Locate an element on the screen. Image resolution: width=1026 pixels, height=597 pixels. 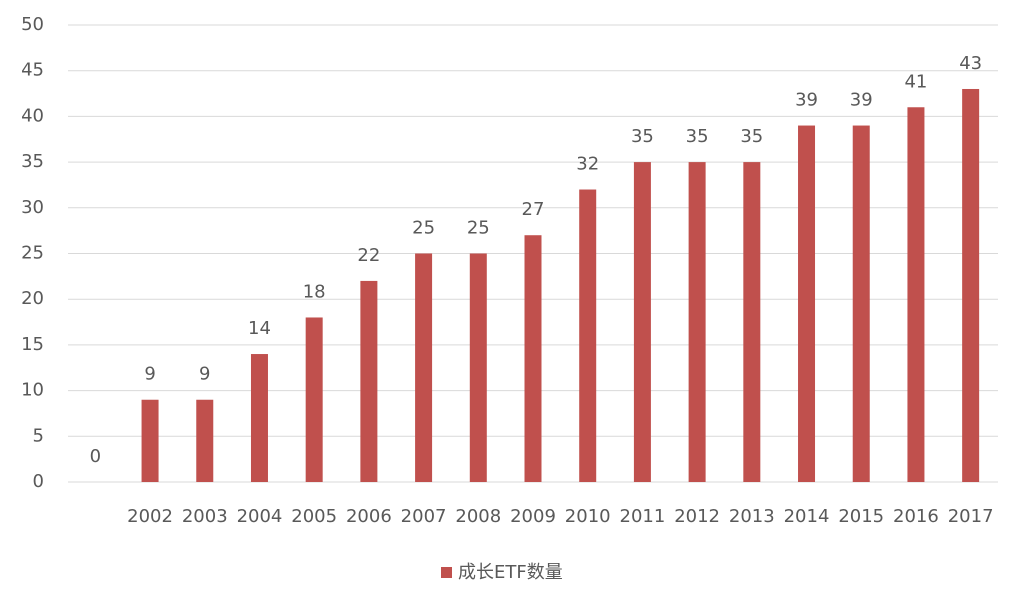
y-tick-label: 35 is located at coordinates (32, 161).